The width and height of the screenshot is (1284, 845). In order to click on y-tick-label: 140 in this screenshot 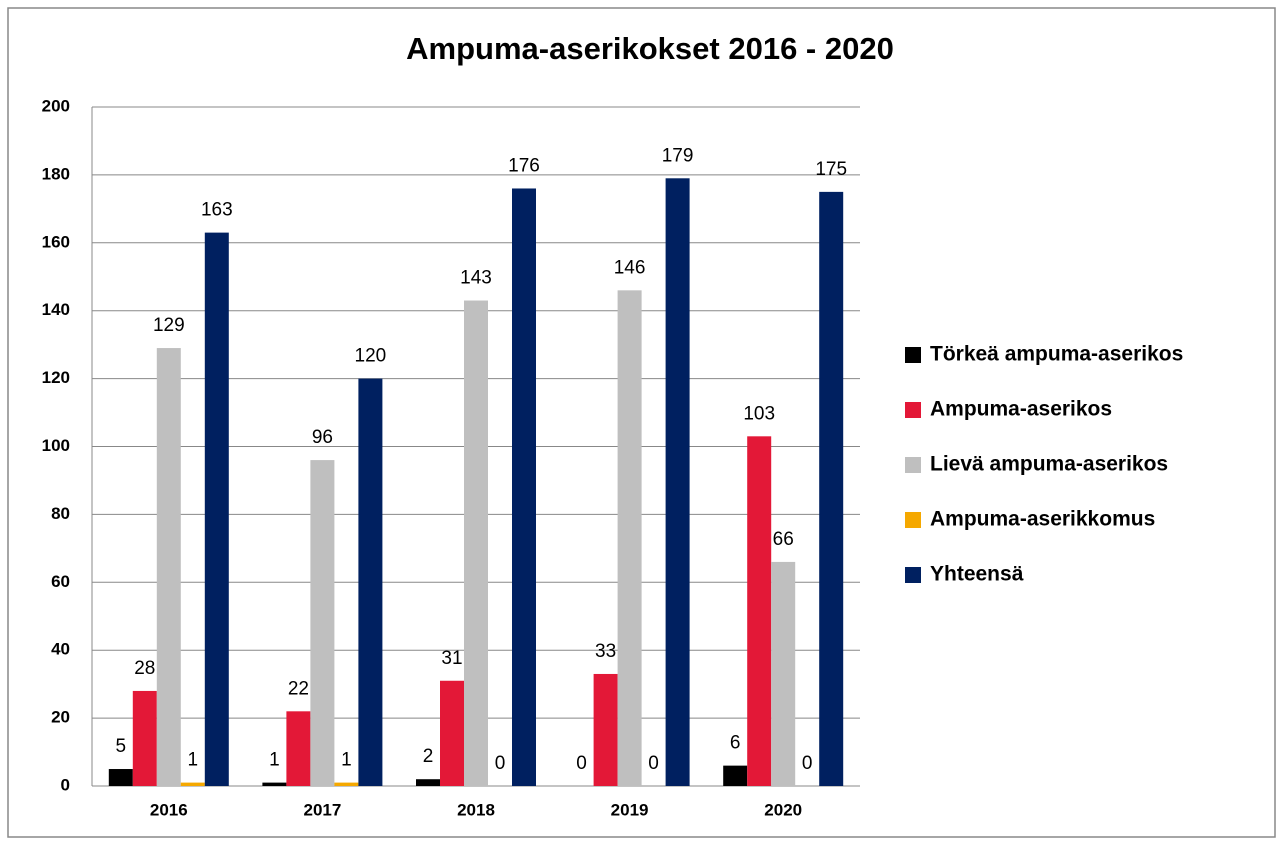, I will do `click(56, 309)`.